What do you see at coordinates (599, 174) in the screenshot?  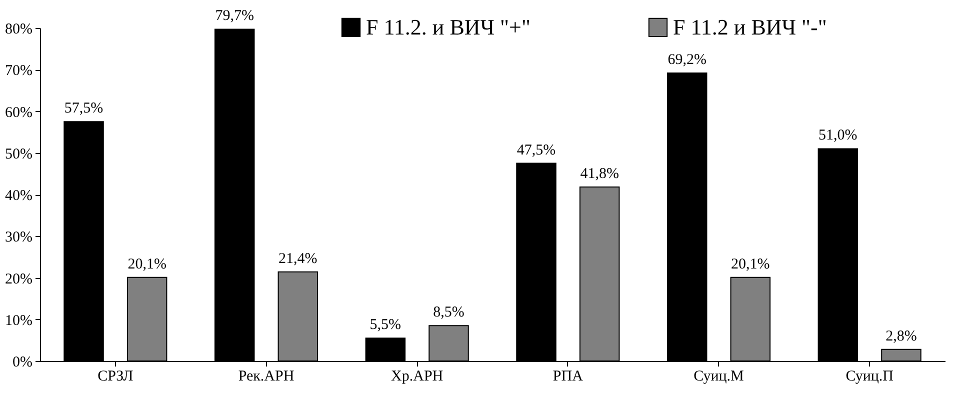 I see `data-label: 41,8%` at bounding box center [599, 174].